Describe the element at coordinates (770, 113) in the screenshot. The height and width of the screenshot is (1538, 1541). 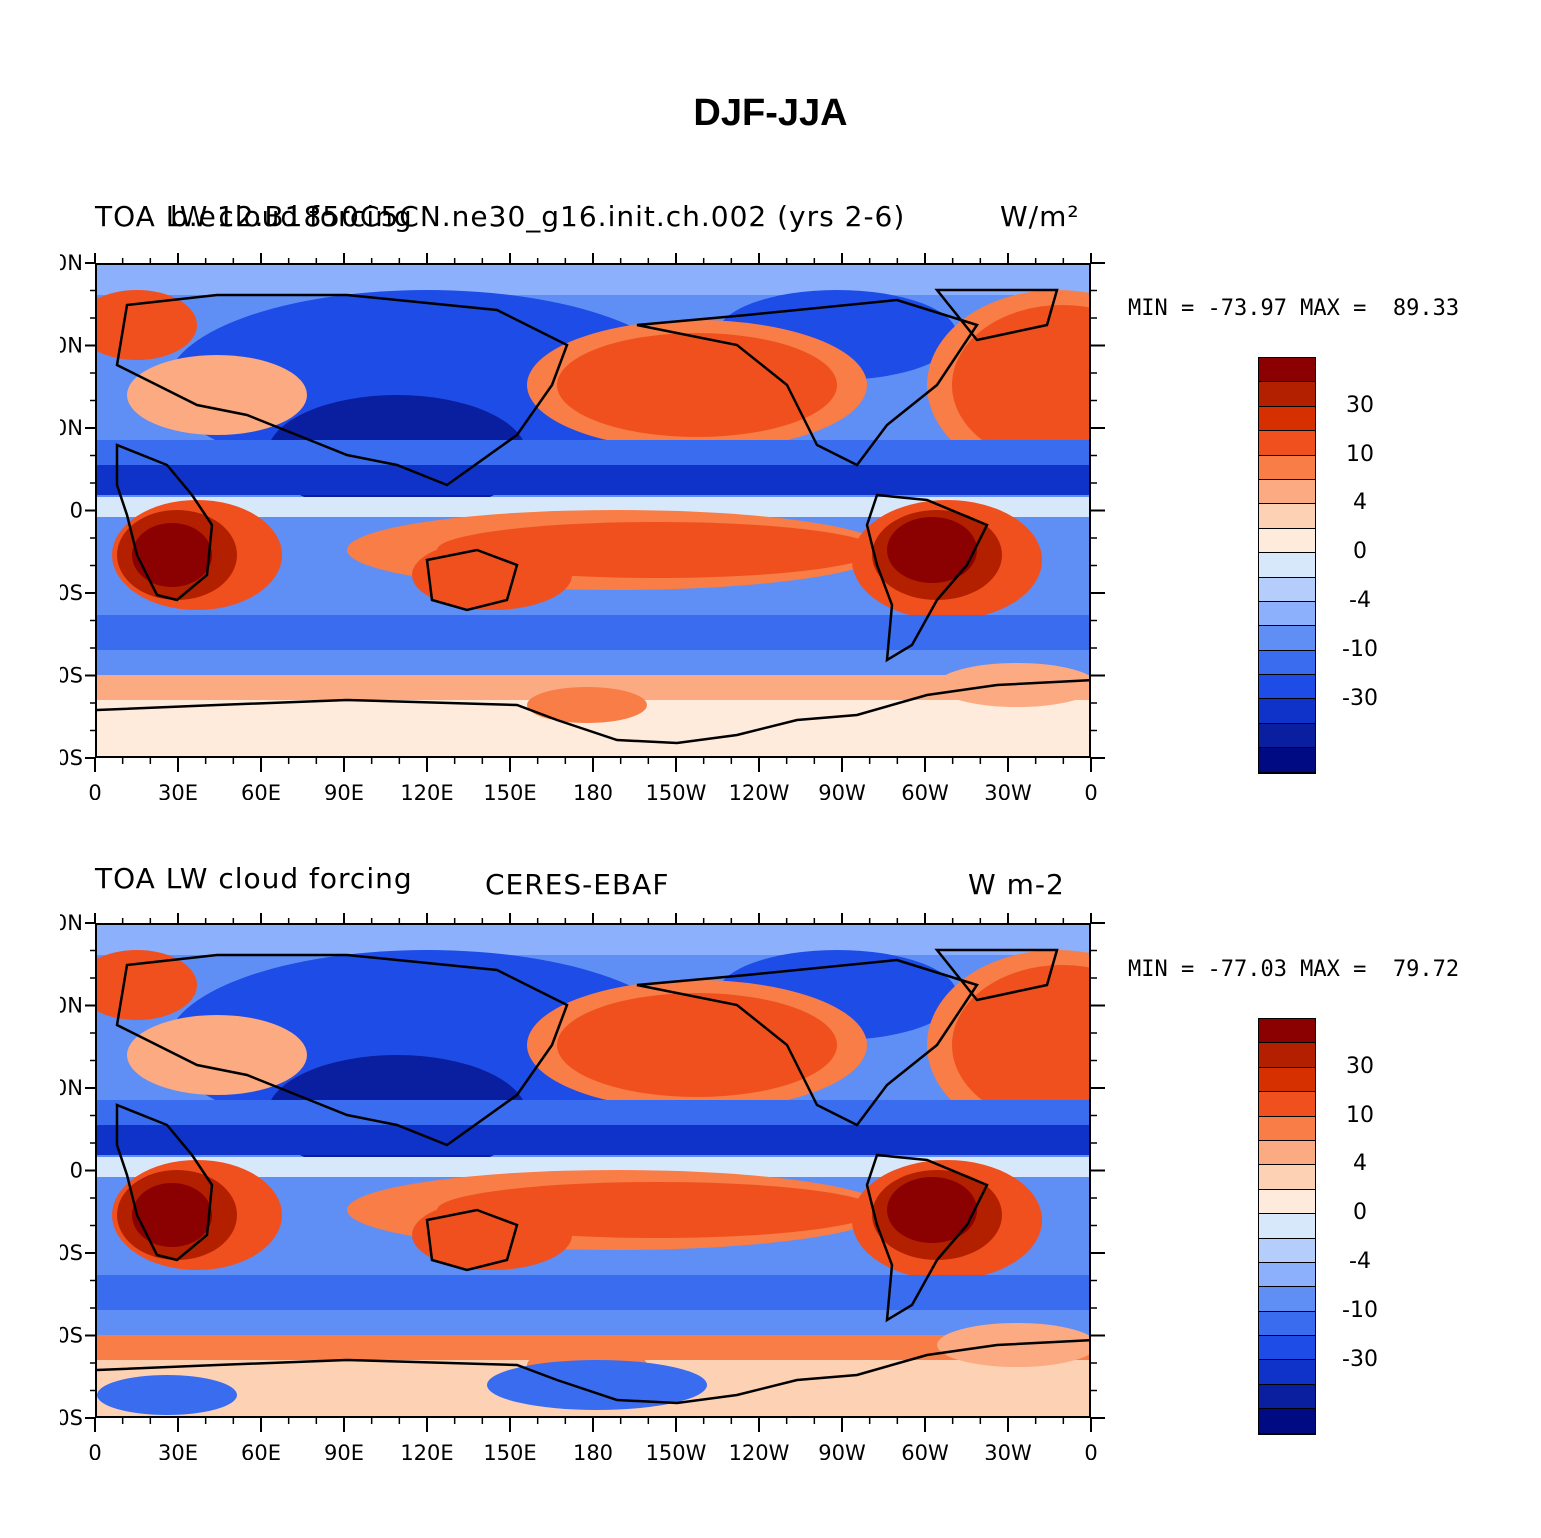
I see `figure-title: DJF-JJA` at that location.